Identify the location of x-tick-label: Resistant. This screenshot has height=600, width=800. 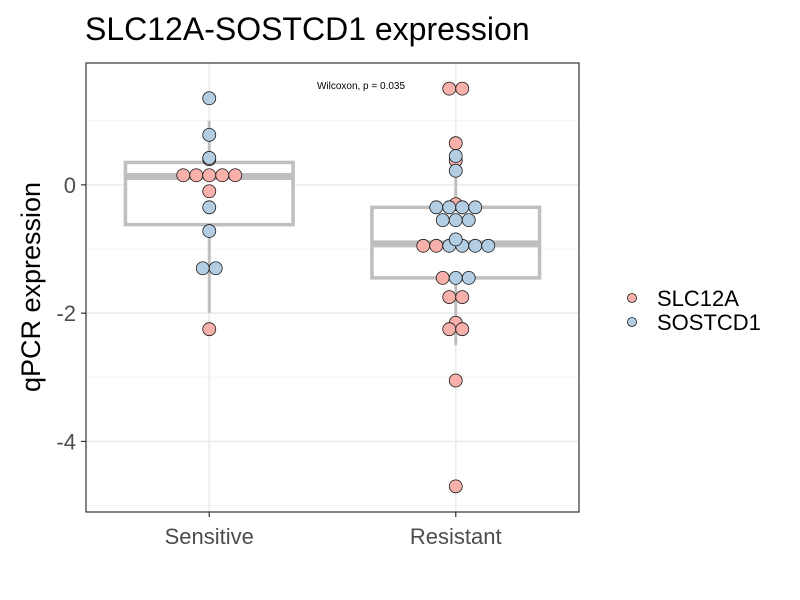
(456, 536).